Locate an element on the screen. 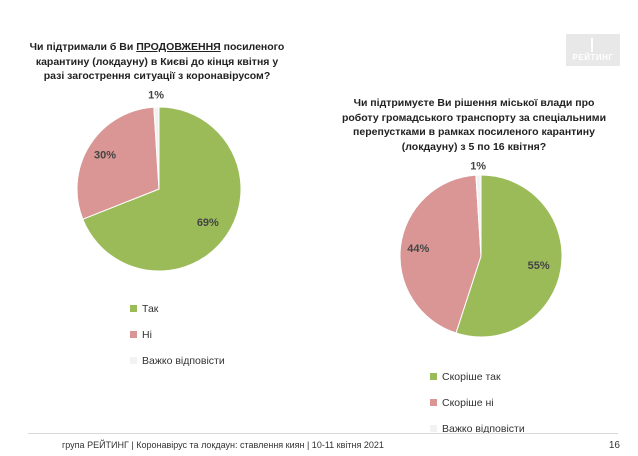 The width and height of the screenshot is (638, 456). chart2-value-label-1: 55% is located at coordinates (539, 266).